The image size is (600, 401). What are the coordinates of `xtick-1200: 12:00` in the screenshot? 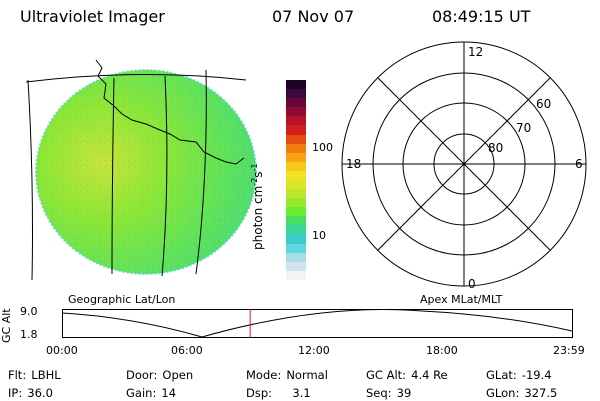 It's located at (314, 350).